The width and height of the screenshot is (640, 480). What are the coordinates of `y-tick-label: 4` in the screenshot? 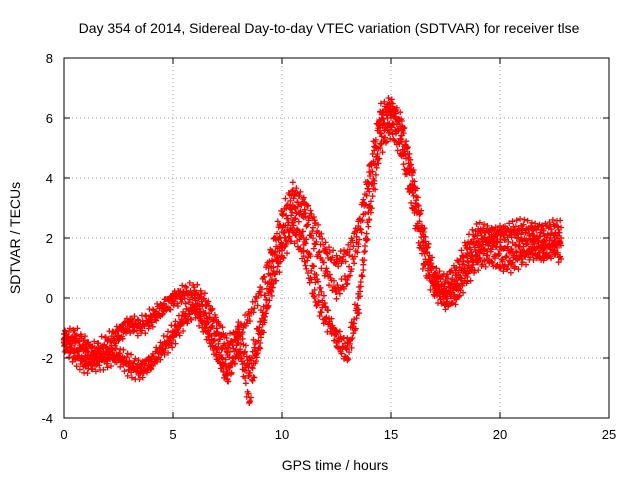 It's located at (49, 178).